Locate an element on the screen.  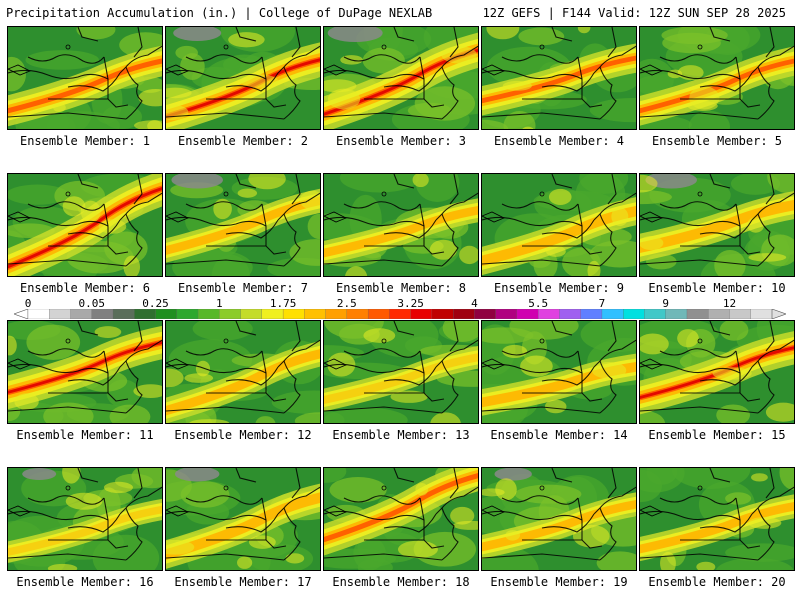
ensemble-member-label: Ensemble Member: 18 is located at coordinates (401, 582).